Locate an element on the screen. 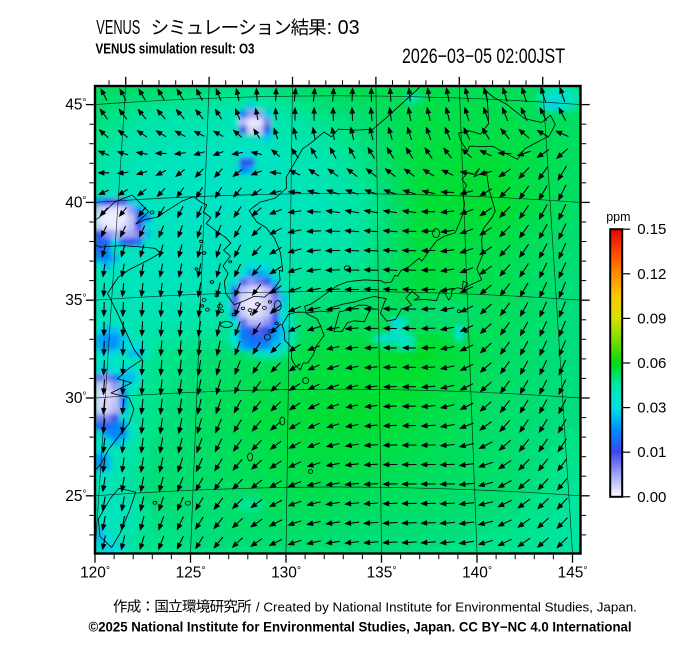  svg-text: 120° is located at coordinates (95, 573).